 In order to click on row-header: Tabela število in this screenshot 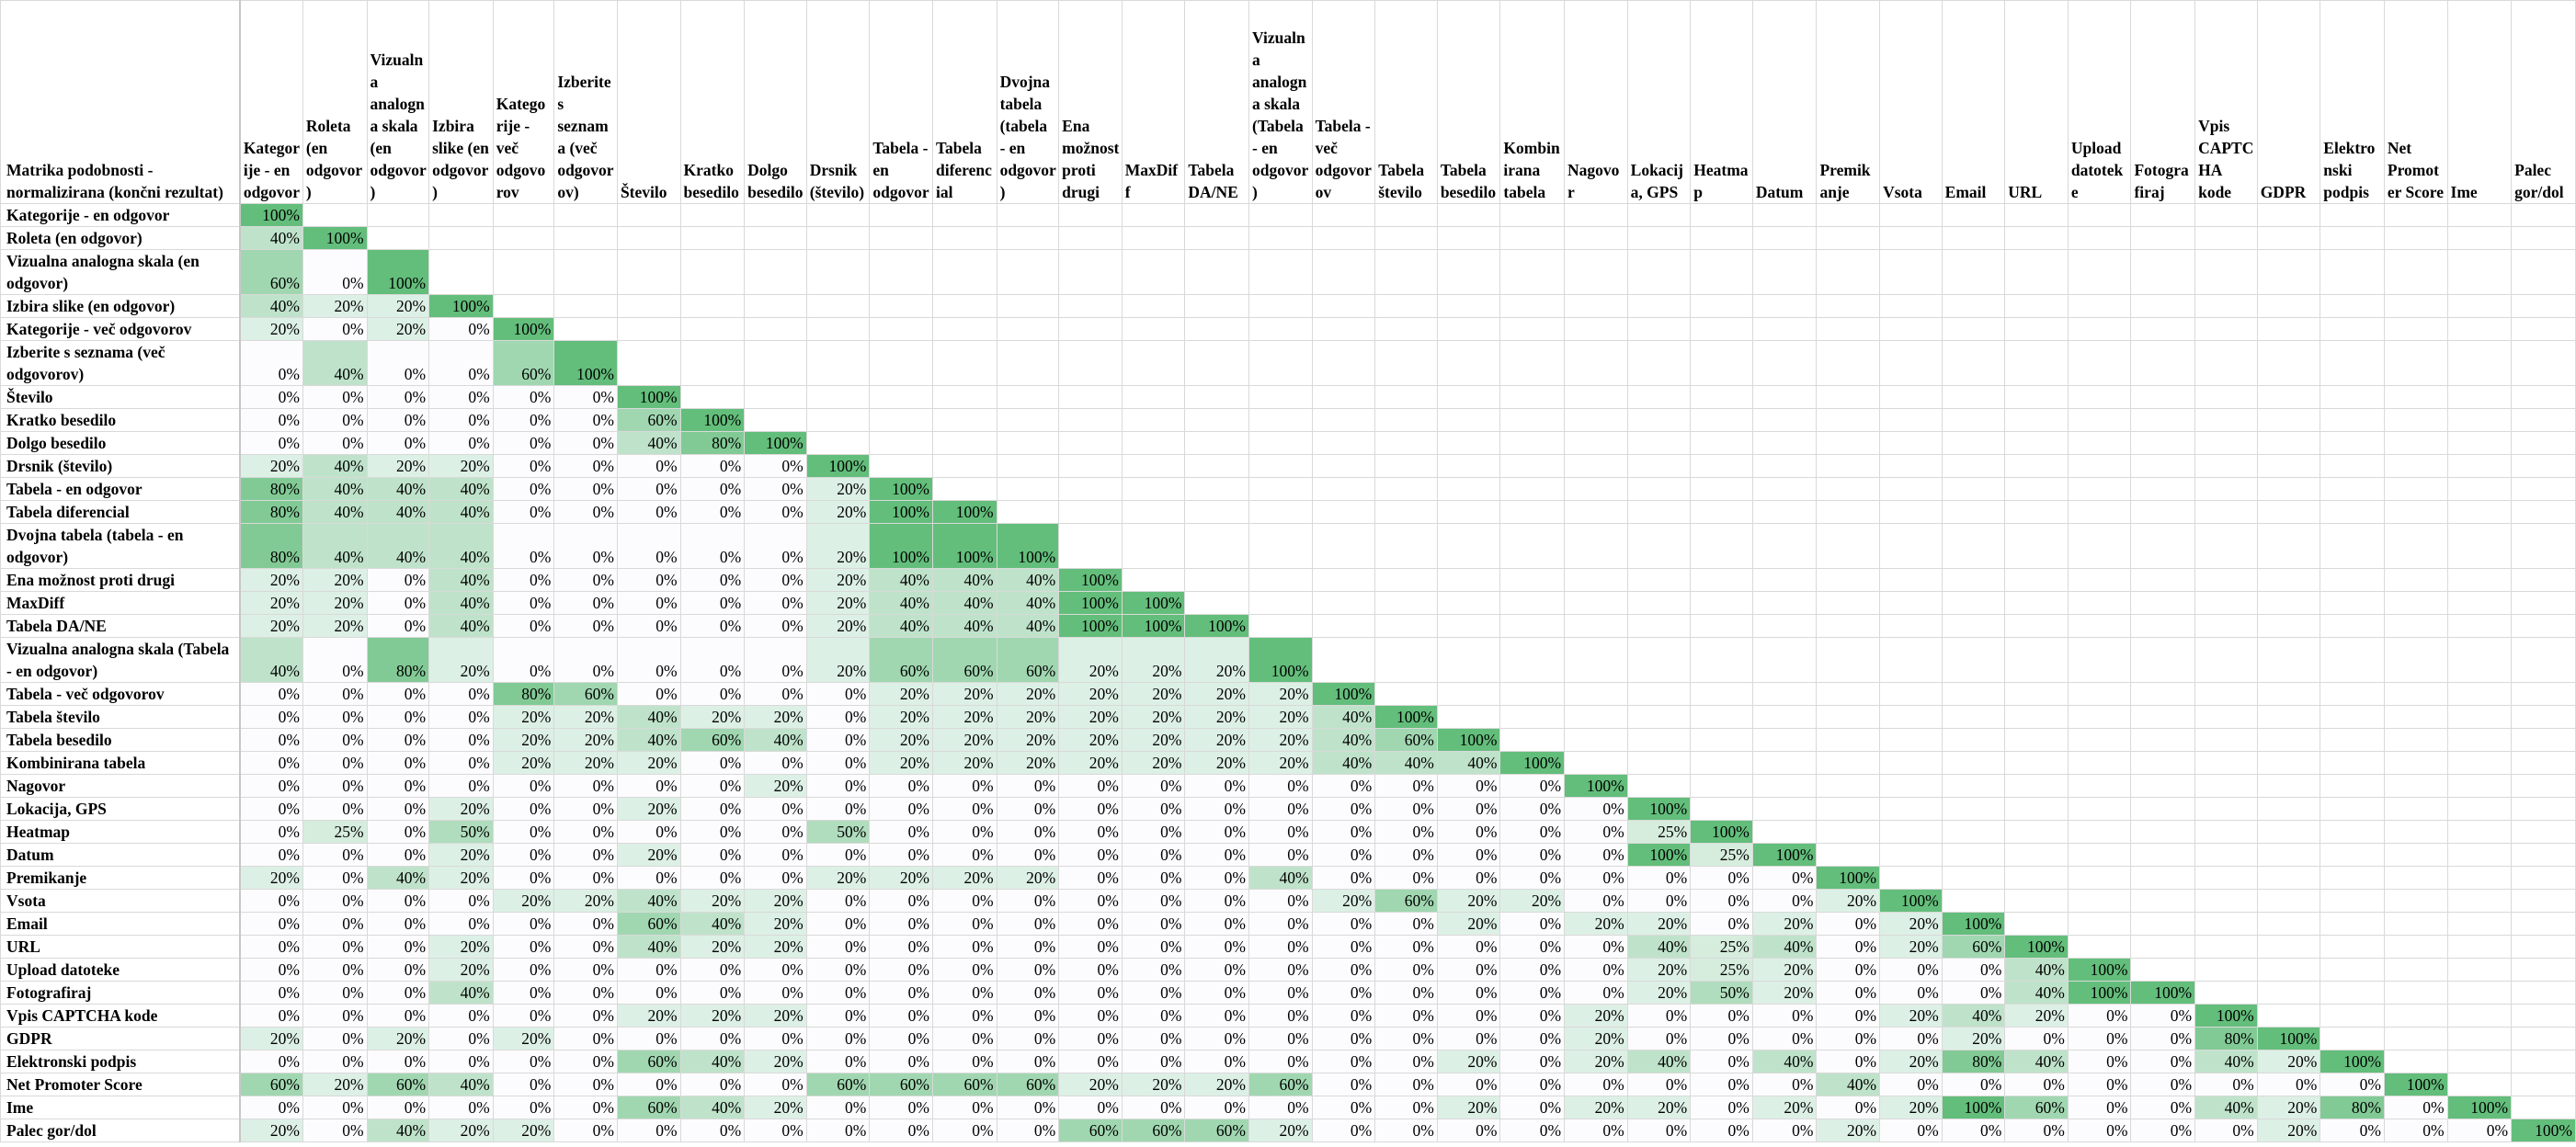, I will do `click(120, 717)`.